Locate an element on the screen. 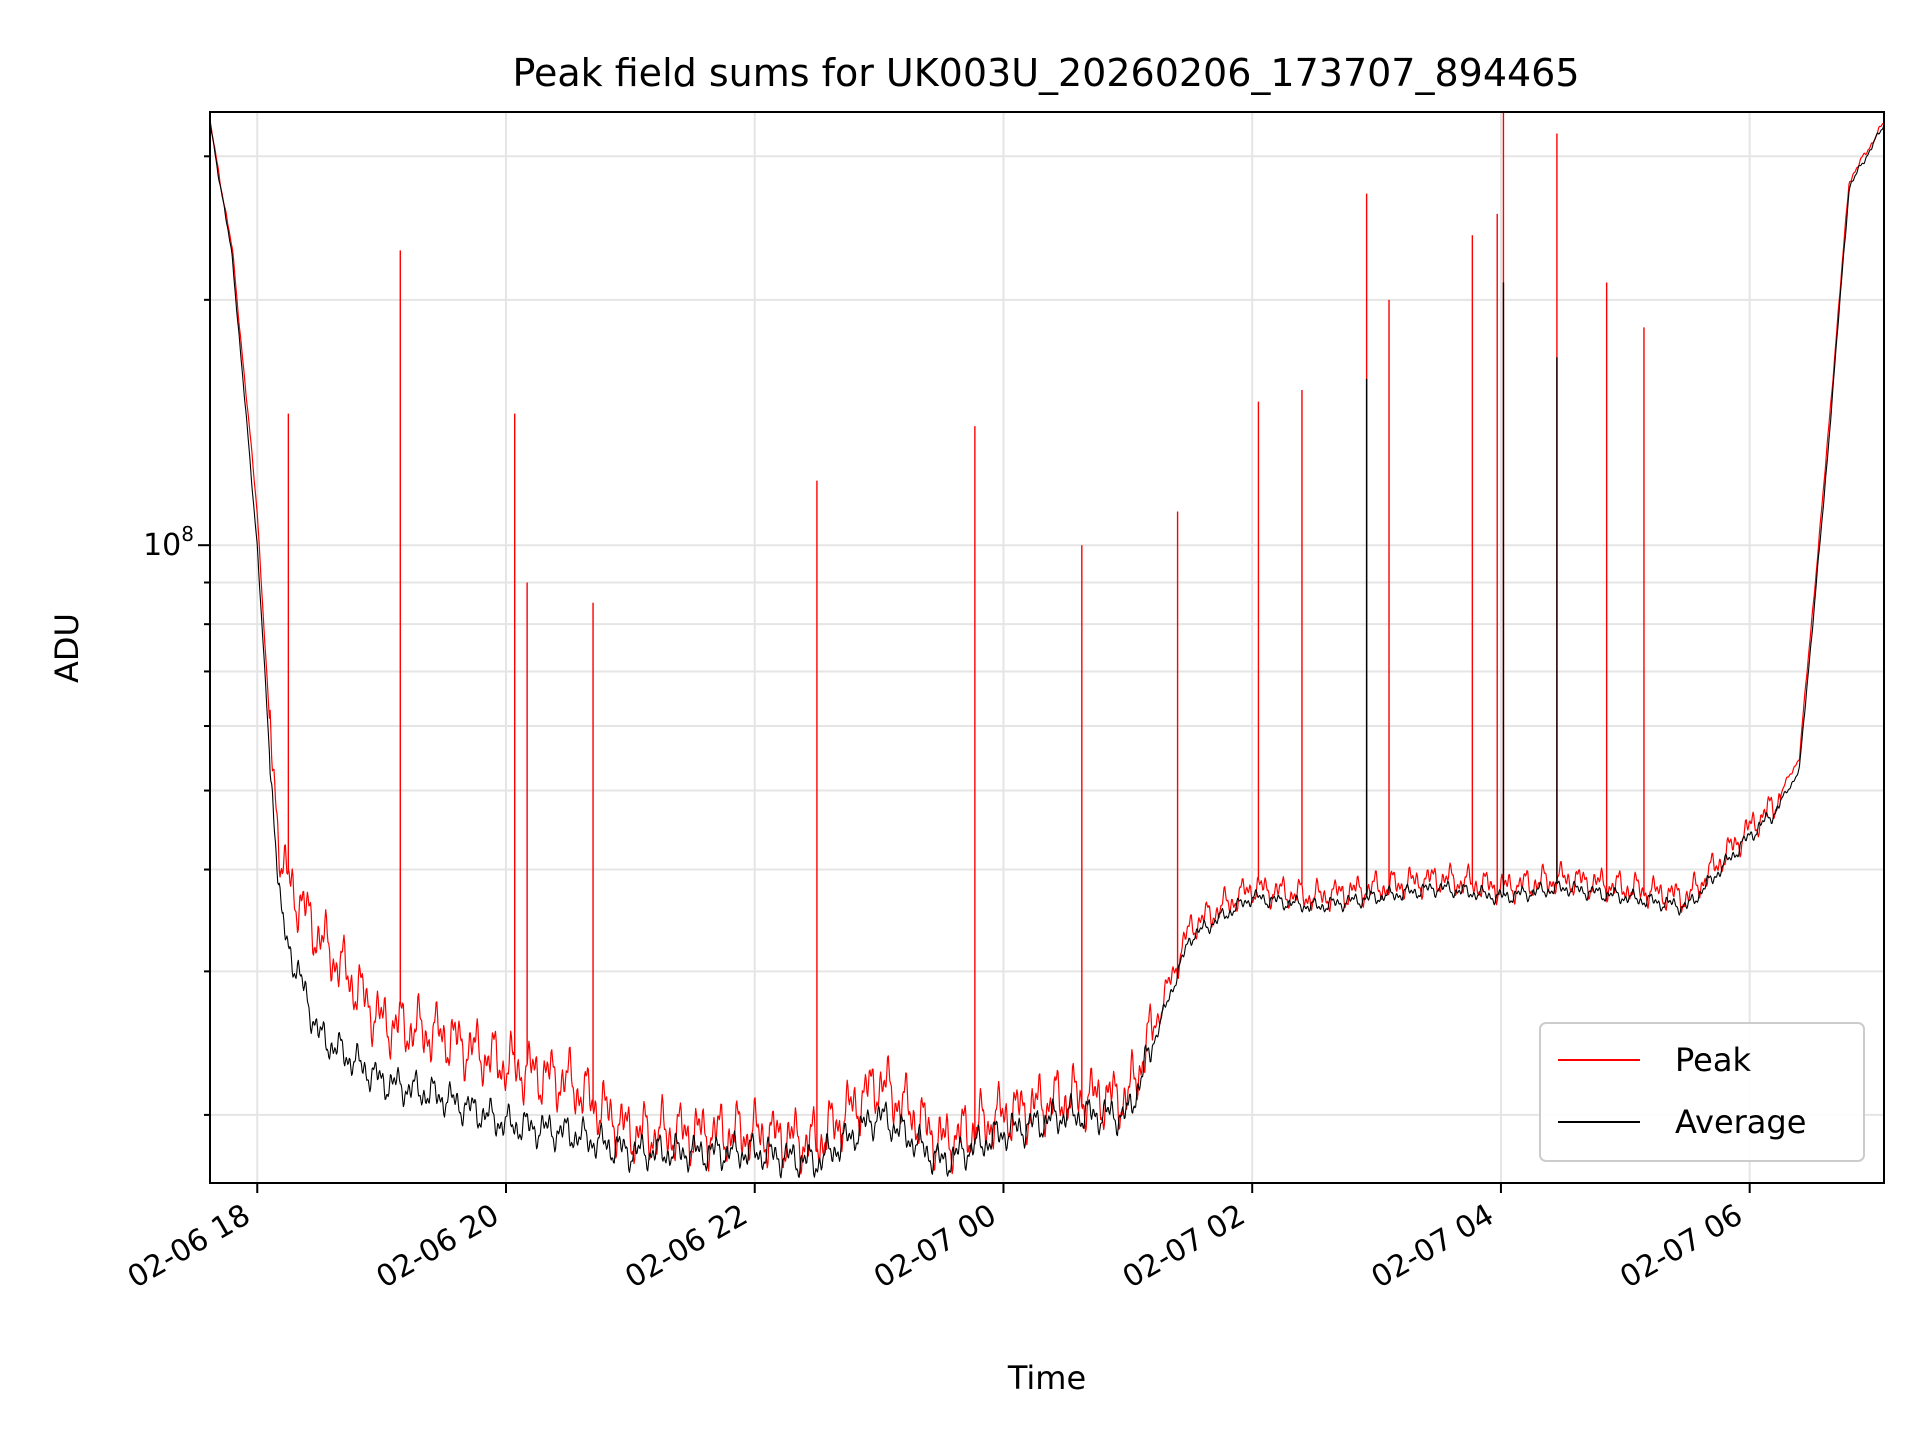 The height and width of the screenshot is (1440, 1920). legend-label-average: Average is located at coordinates (1740, 1122).